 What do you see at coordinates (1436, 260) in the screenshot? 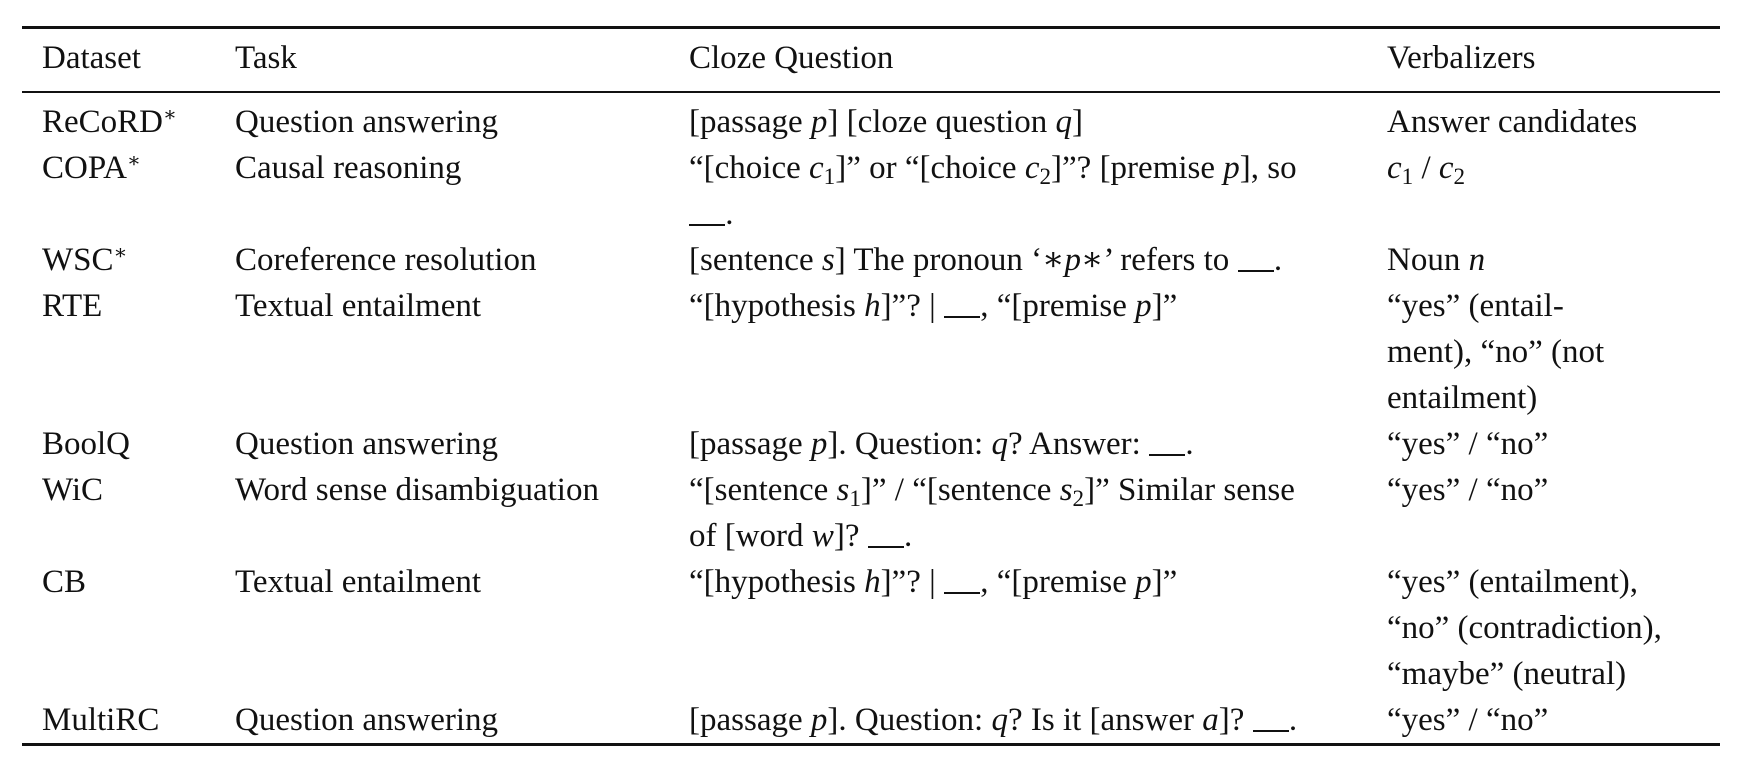
I see `verbalizer-cell: Noun n` at bounding box center [1436, 260].